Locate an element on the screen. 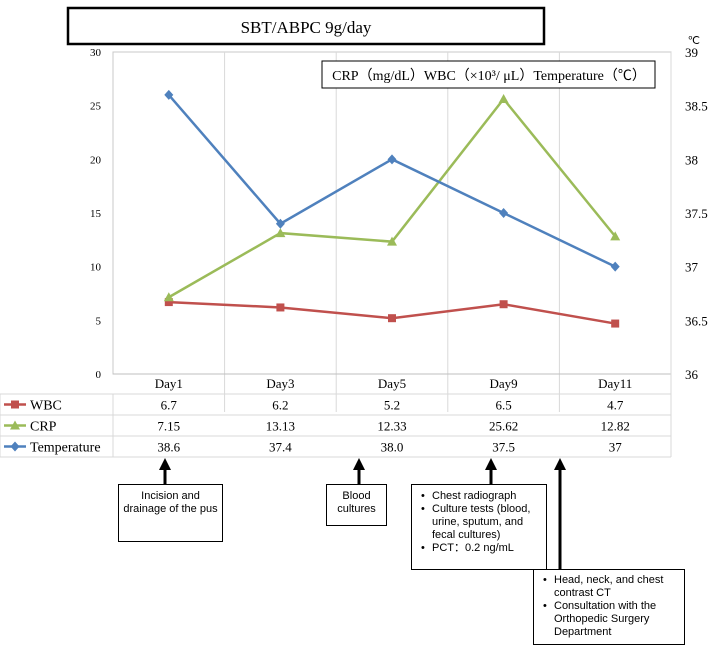  y-right-axis: 36 36.5 37 37.5 38 38.5 39 is located at coordinates (696, 213).